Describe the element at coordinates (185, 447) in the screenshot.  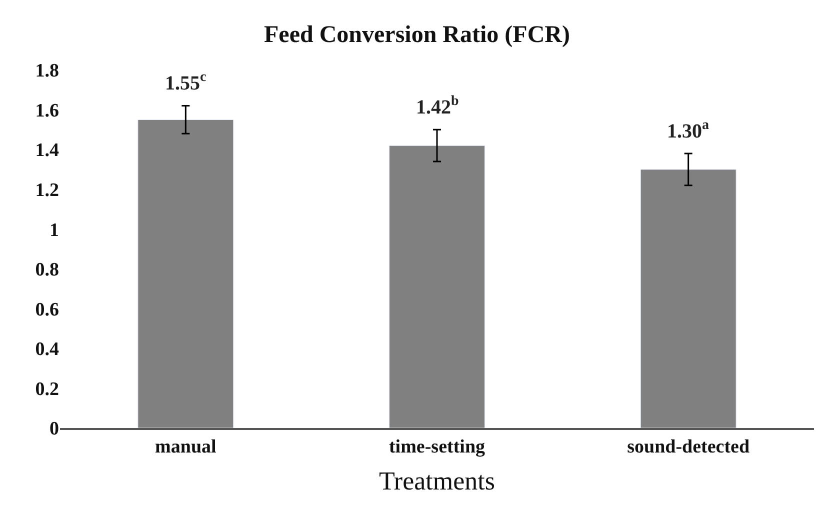
I see `x-tick-label: manual` at that location.